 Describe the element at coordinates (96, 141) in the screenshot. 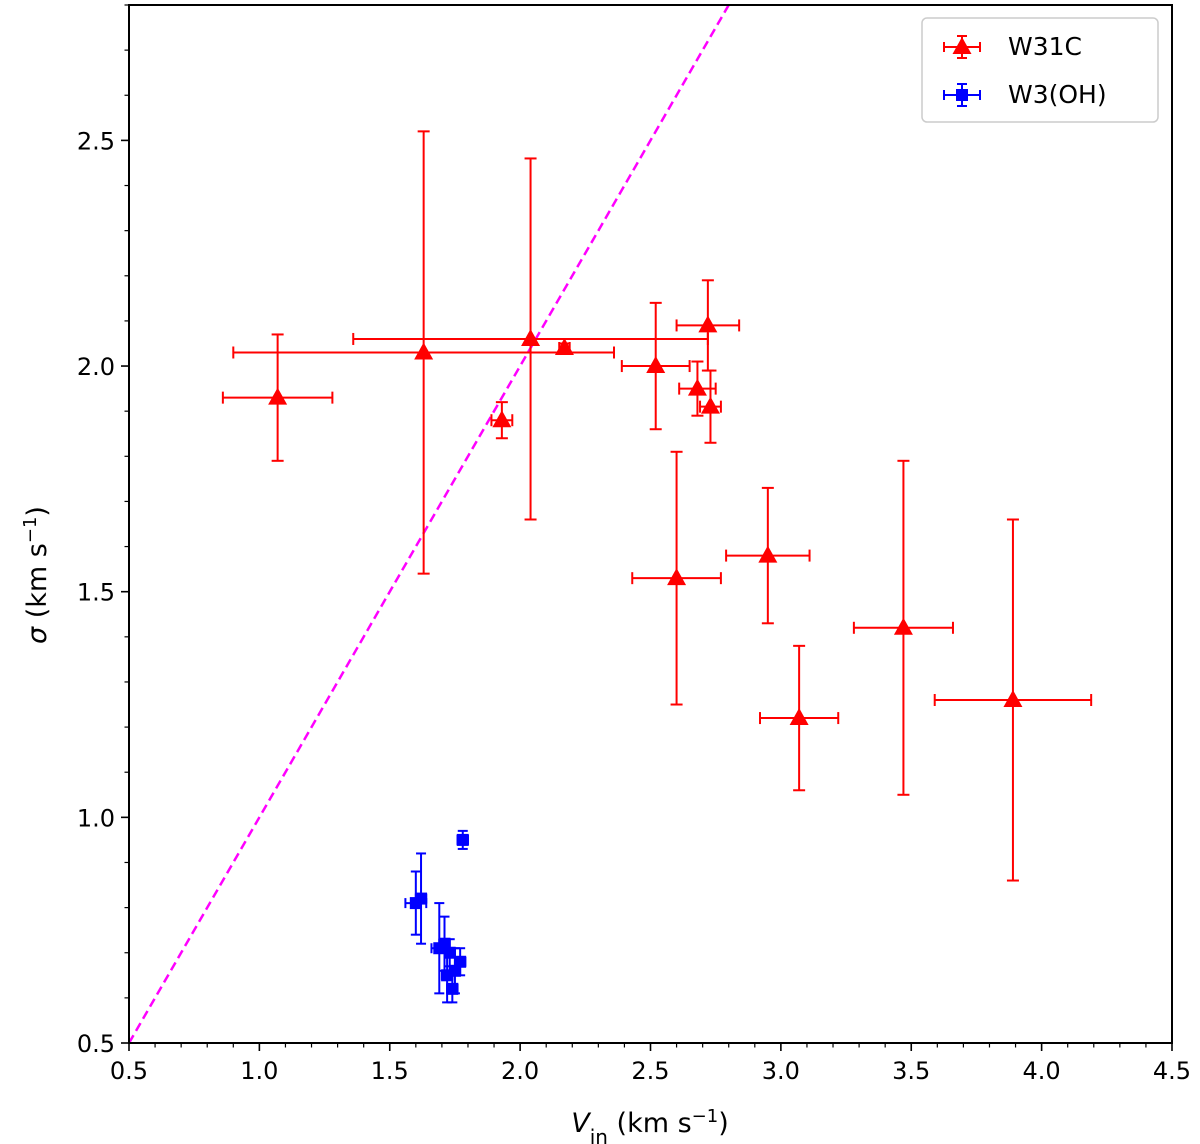

I see `y-tick-label: 2.5` at that location.